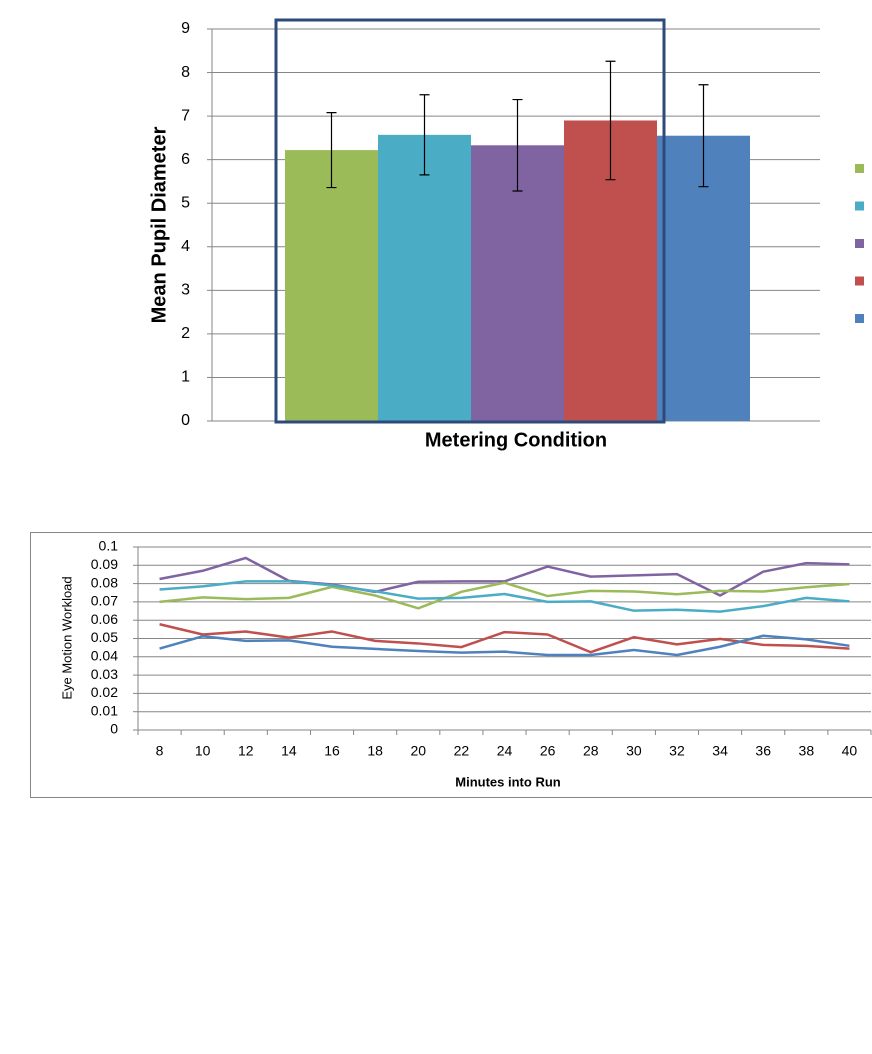 This screenshot has width=872, height=1054. What do you see at coordinates (807, 751) in the screenshot?
I see `x-tick-label: 38` at bounding box center [807, 751].